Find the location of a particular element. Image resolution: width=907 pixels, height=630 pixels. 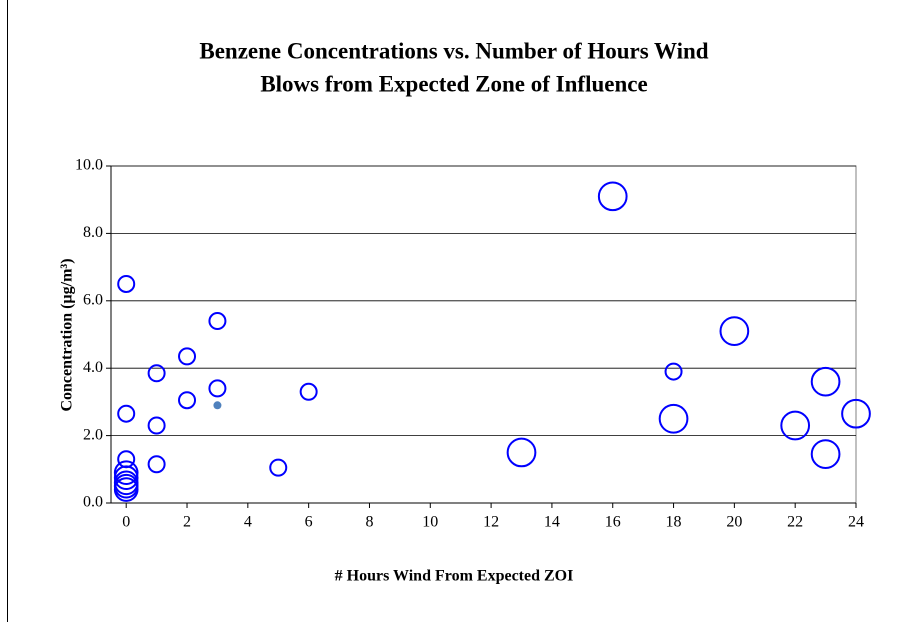

y-tick-label: 8.0 is located at coordinates (93, 232).